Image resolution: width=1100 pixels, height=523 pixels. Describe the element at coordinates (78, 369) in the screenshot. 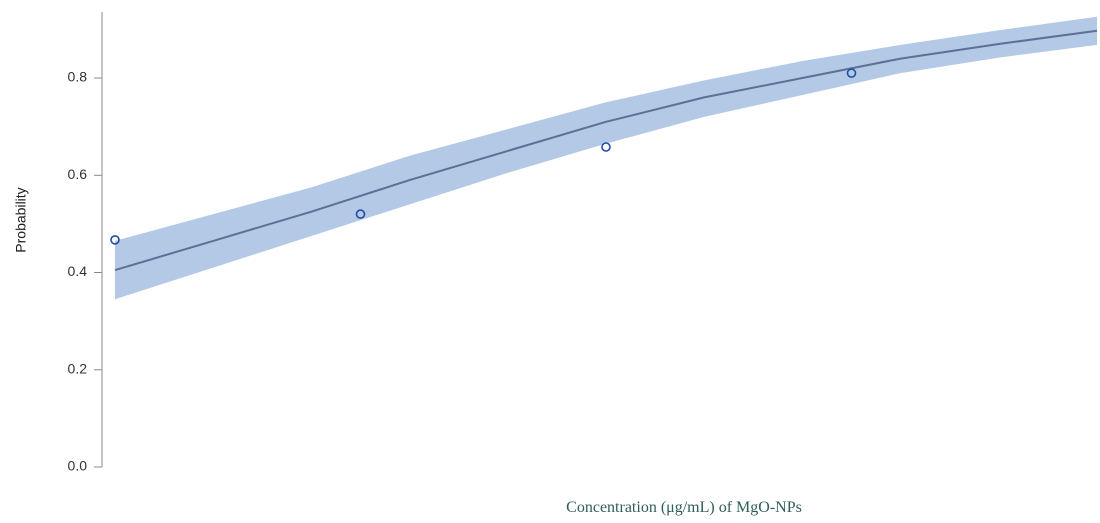

I see `y-tick-label: 0.2` at that location.